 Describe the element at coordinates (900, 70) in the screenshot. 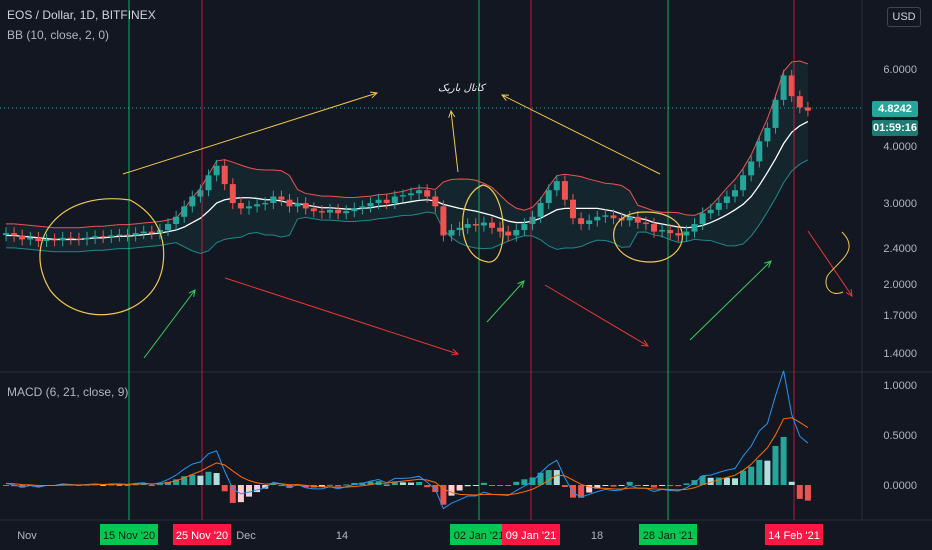

I see `price-axis-tick: 6.0000` at that location.